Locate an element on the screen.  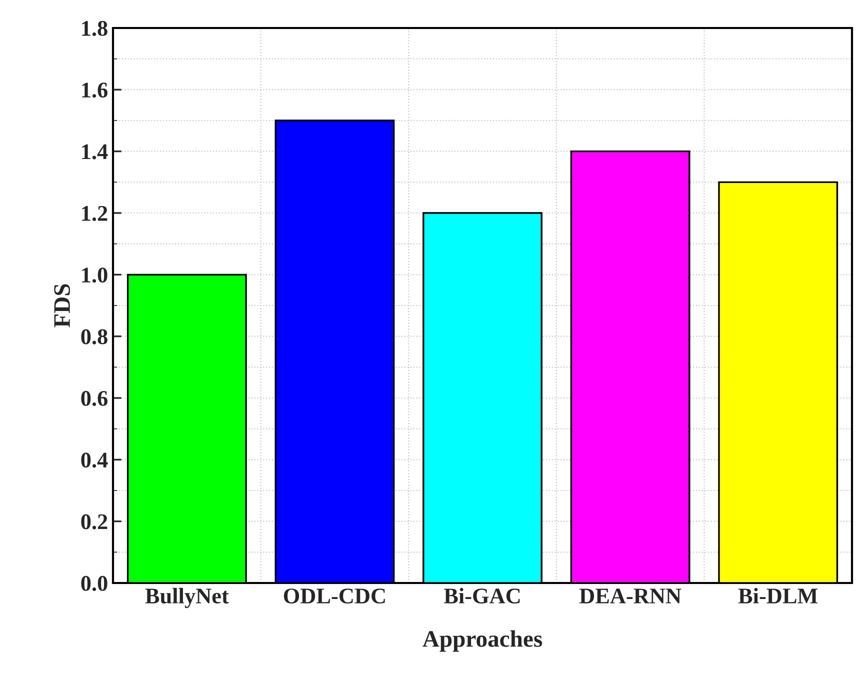
y-tick-label: 0.4 is located at coordinates (94, 460).